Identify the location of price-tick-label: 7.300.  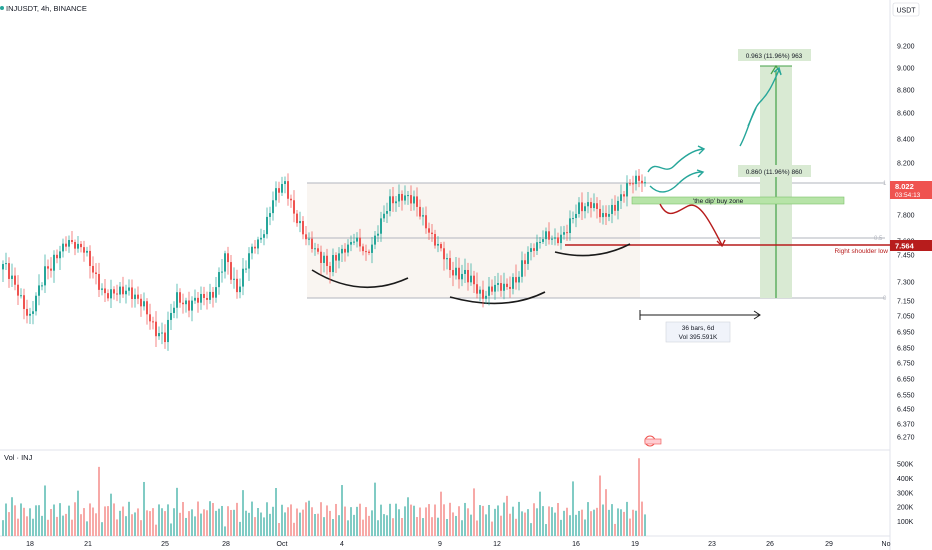
(906, 283).